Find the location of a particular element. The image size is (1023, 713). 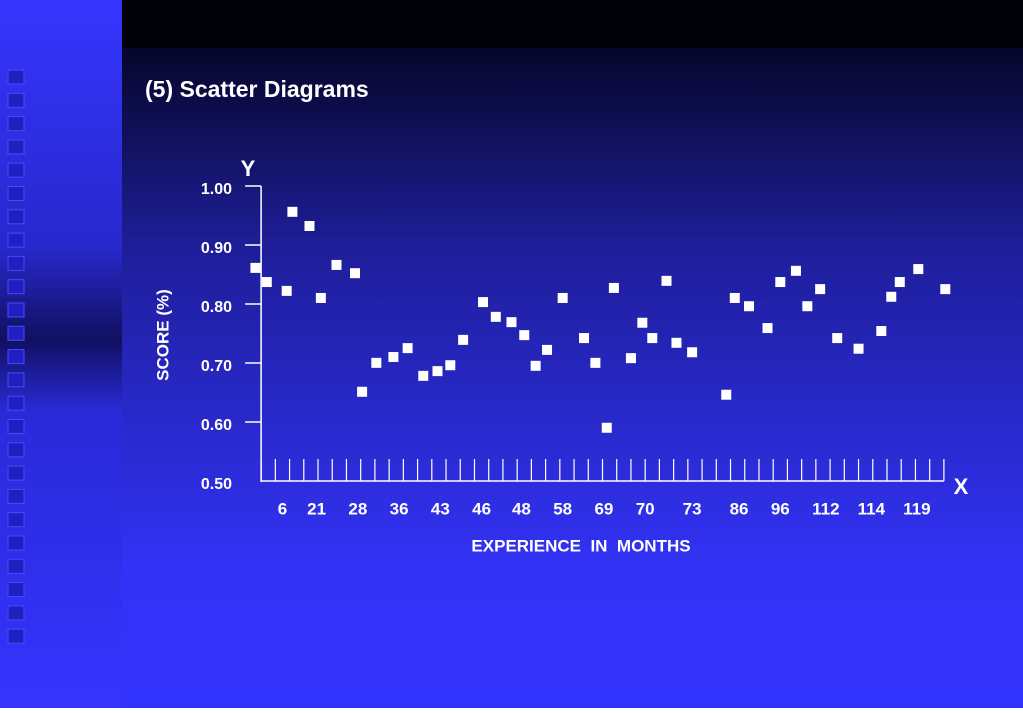

x-tick-label: 6 is located at coordinates (282, 508).